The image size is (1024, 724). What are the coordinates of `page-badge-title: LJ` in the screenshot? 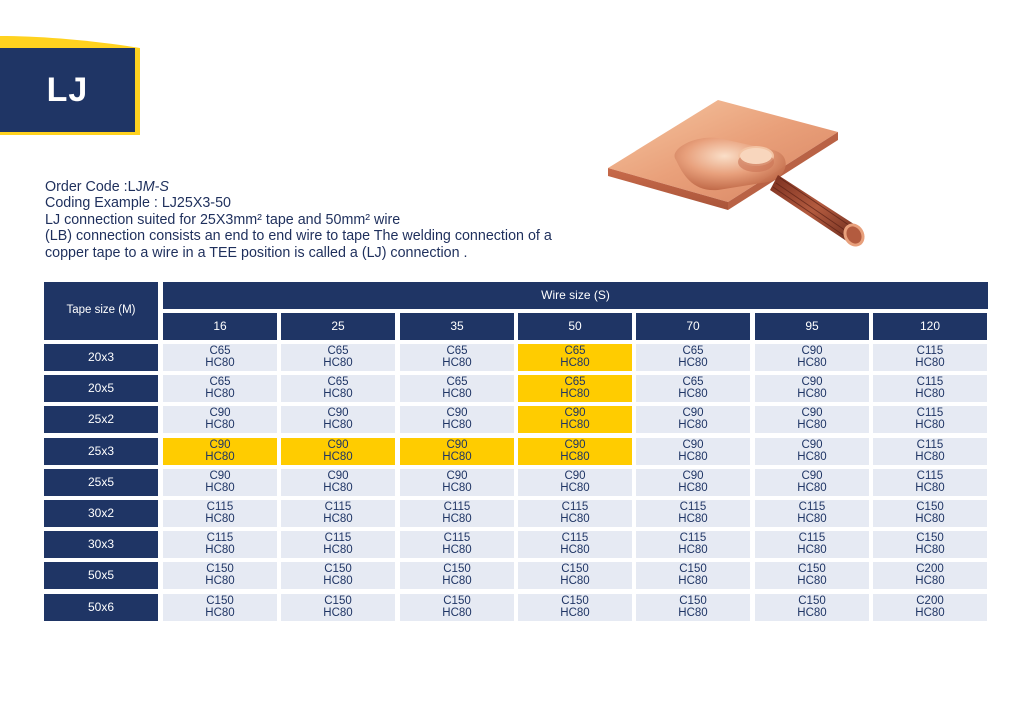 It's located at (67, 89).